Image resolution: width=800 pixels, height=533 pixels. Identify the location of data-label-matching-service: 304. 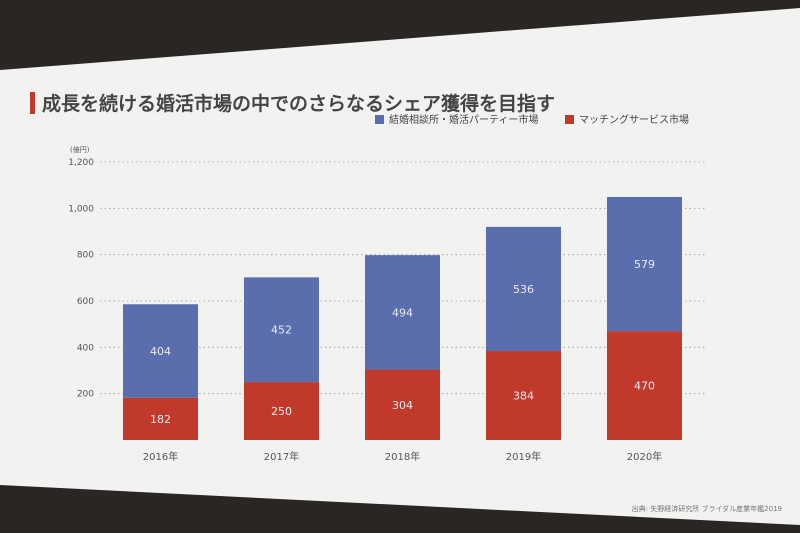
(402, 405).